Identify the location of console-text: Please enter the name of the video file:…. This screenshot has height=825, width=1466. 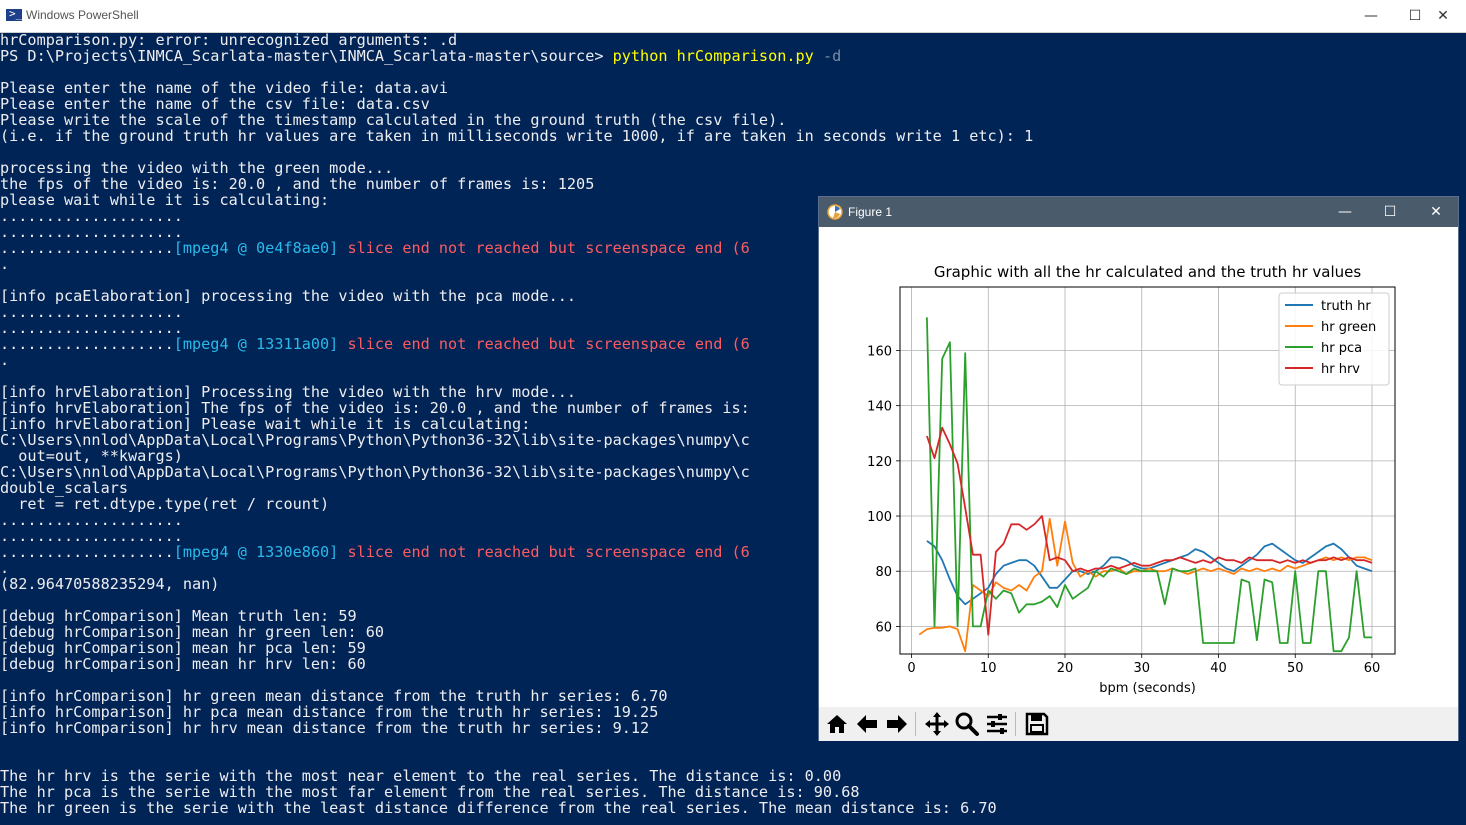
(224, 88).